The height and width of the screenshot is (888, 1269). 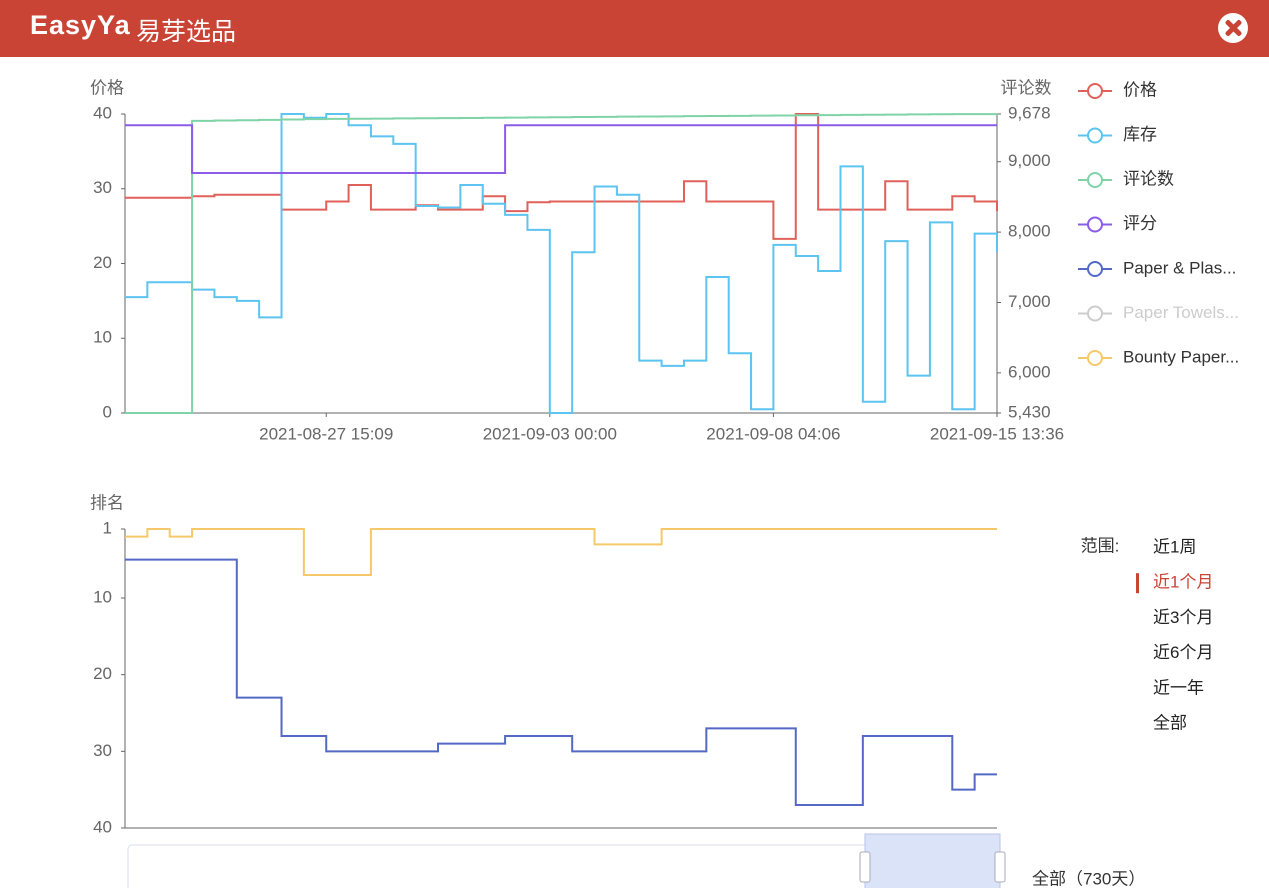 What do you see at coordinates (1140, 223) in the screenshot?
I see `legend-label: 评分` at bounding box center [1140, 223].